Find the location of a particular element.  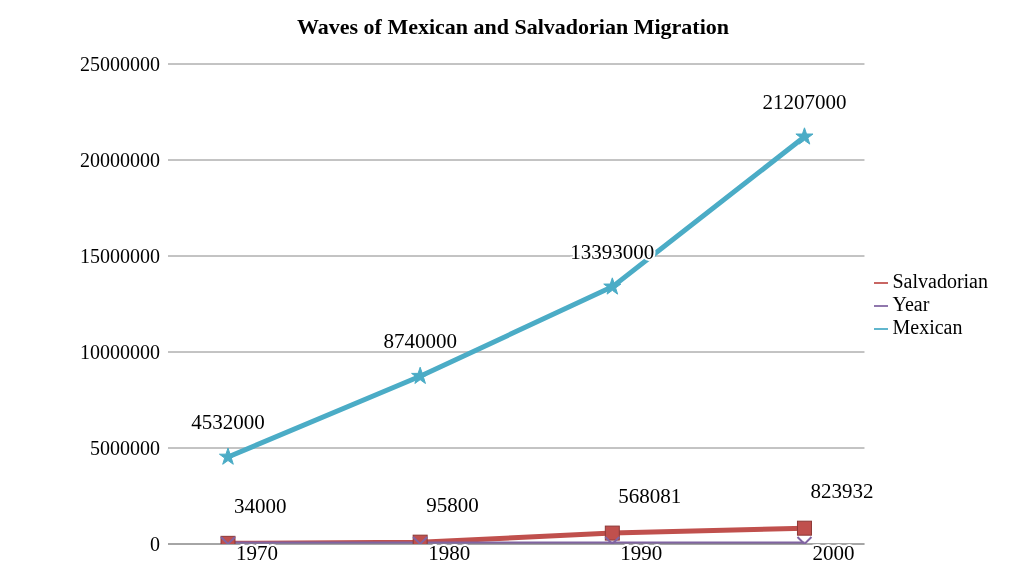

data-label: 95800 is located at coordinates (452, 505).